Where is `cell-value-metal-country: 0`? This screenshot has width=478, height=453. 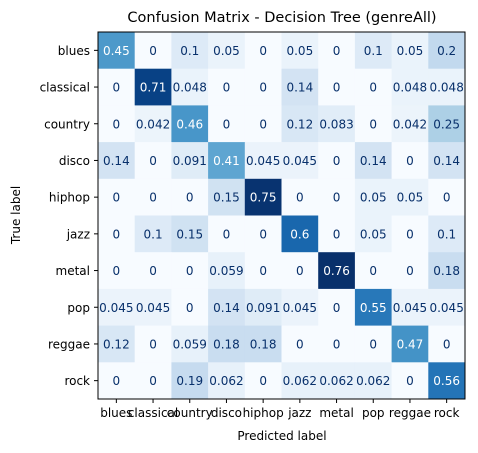
cell-value-metal-country: 0 is located at coordinates (190, 271).